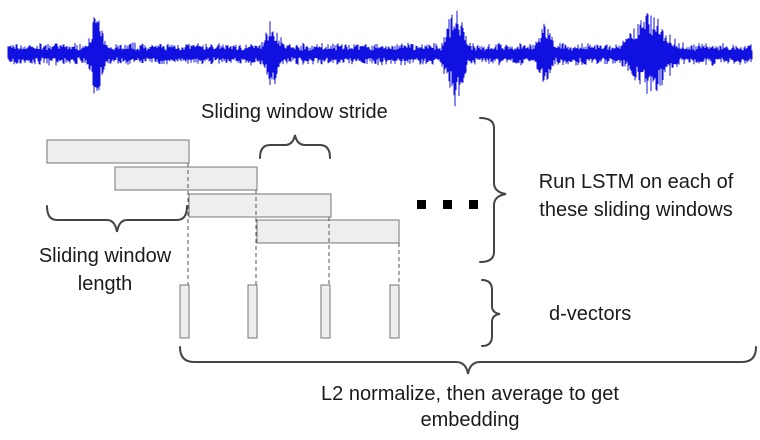 The height and width of the screenshot is (440, 760). I want to click on window-length-label-line2: length, so click(105, 284).